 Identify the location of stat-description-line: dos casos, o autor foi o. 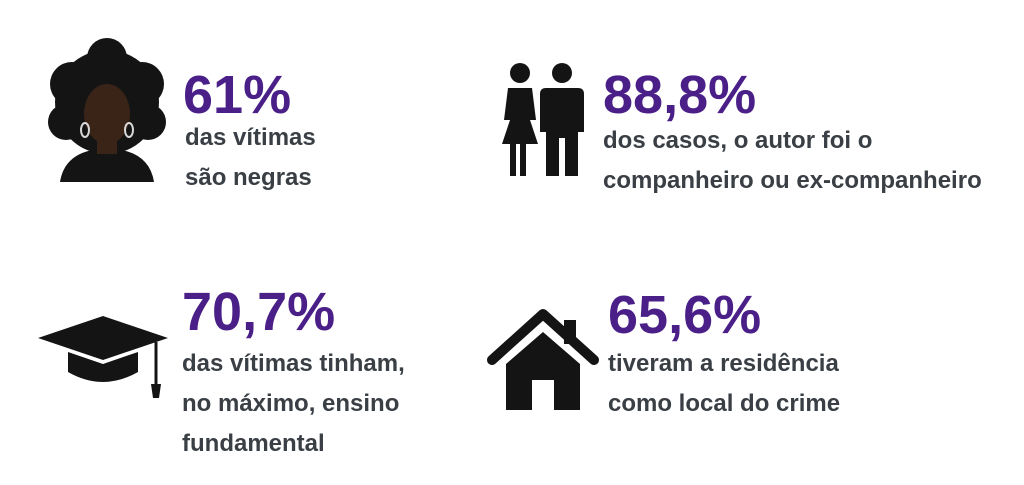
(738, 140).